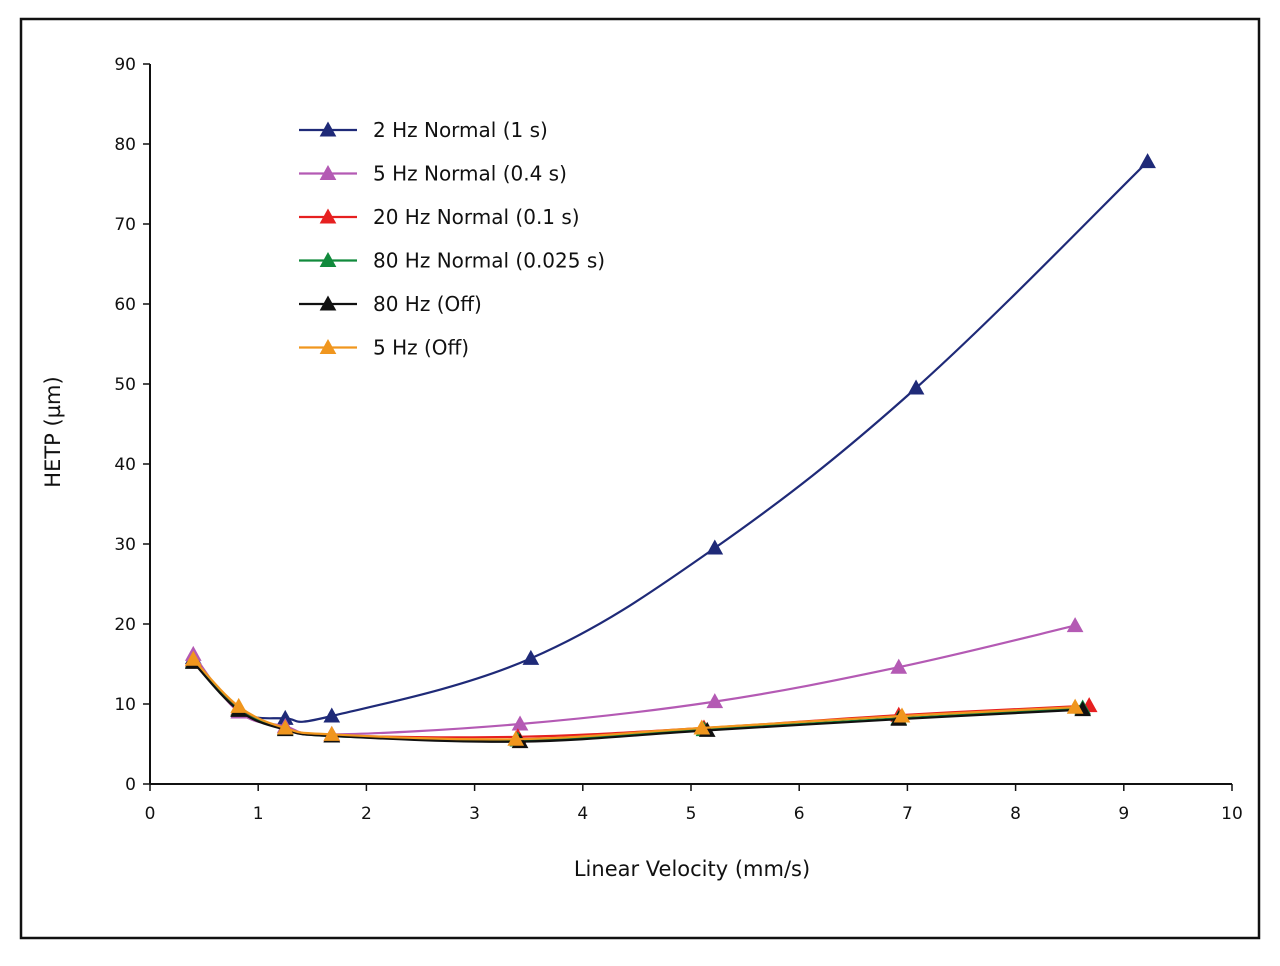 Image resolution: width=1280 pixels, height=966 pixels. Describe the element at coordinates (474, 814) in the screenshot. I see `x-tick-label: 3` at that location.